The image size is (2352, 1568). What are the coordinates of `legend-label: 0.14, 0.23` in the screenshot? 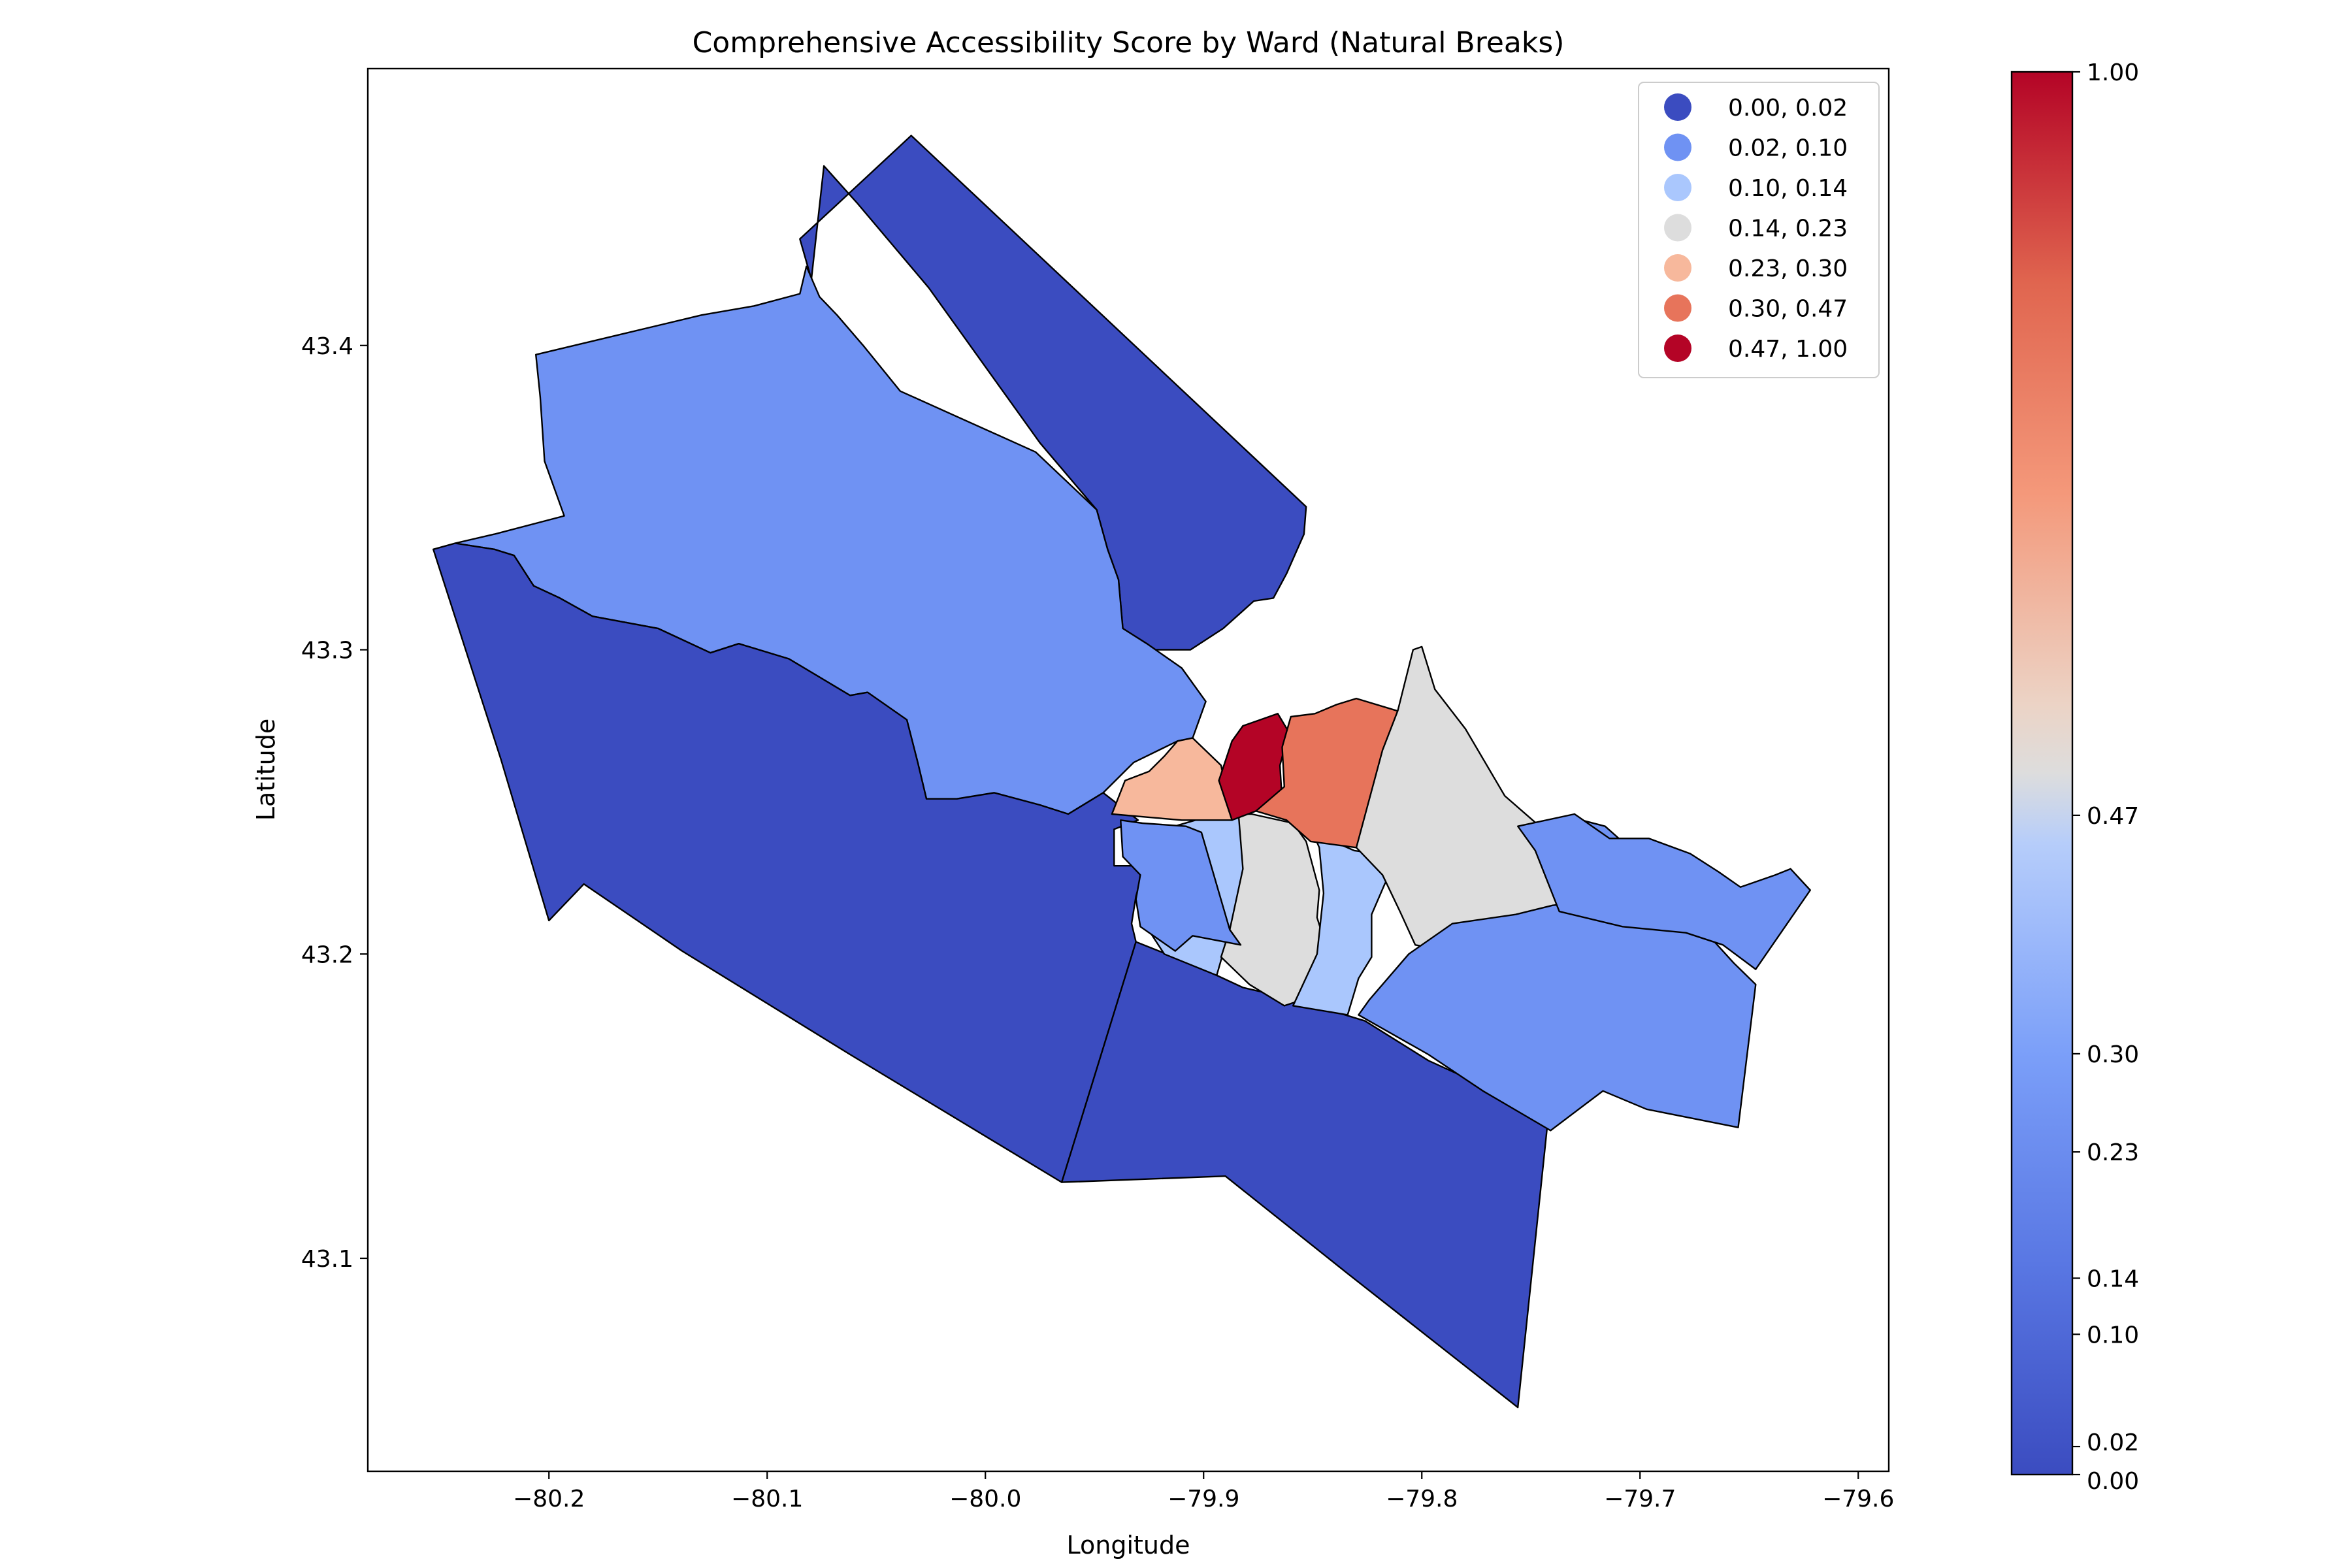 It's located at (1788, 229).